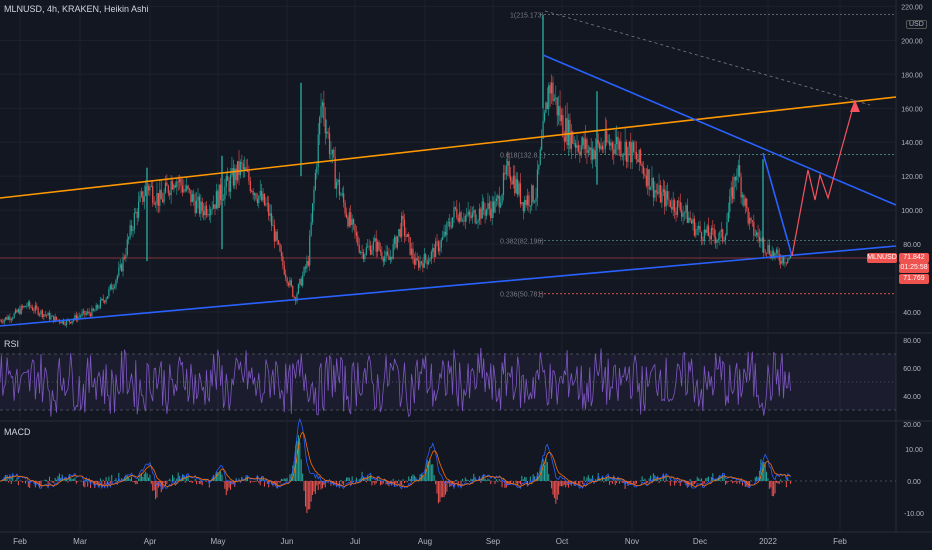 Image resolution: width=932 pixels, height=550 pixels. I want to click on y-tick-label: 180.00, so click(912, 75).